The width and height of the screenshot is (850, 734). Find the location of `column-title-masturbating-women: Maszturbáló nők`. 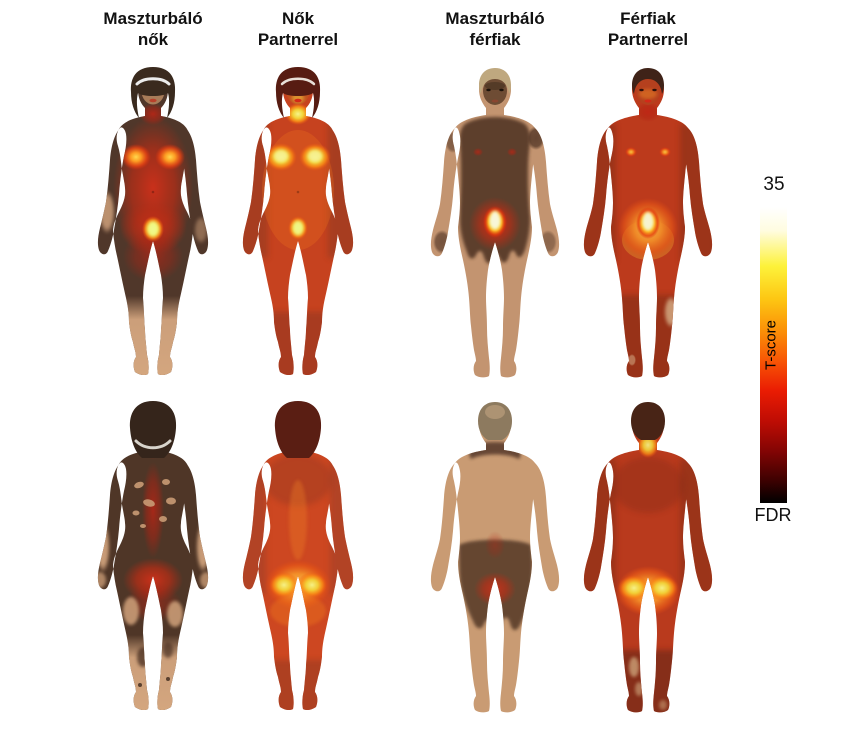

column-title-masturbating-women: Maszturbáló nők is located at coordinates (153, 29).